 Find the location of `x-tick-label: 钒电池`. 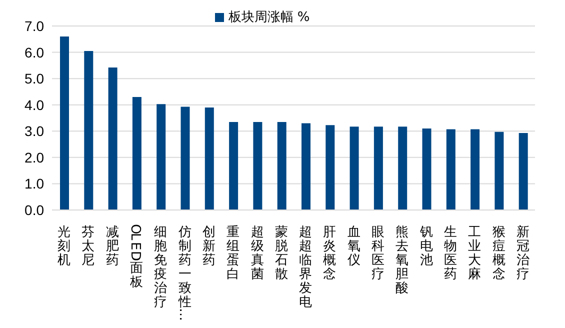

x-tick-label: 钒电池 is located at coordinates (425, 246).